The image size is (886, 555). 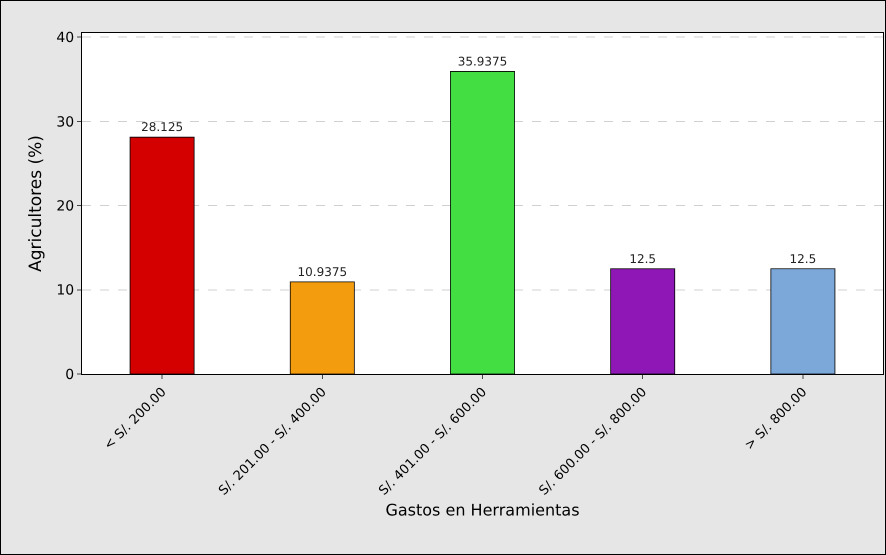 What do you see at coordinates (322, 271) in the screenshot?
I see `data-label: 10.9375` at bounding box center [322, 271].